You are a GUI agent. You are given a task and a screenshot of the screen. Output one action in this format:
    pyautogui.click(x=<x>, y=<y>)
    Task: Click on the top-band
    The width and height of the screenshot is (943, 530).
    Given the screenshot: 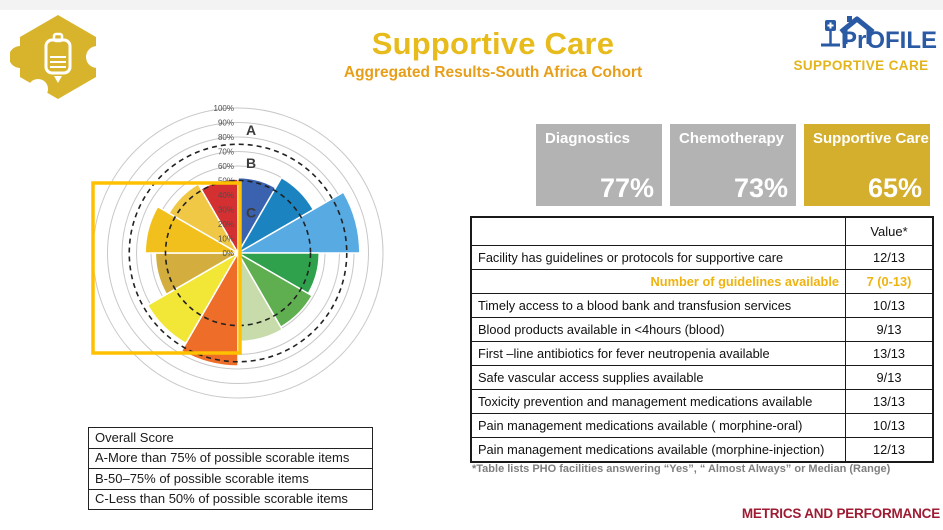 What is the action you would take?
    pyautogui.click(x=471, y=5)
    